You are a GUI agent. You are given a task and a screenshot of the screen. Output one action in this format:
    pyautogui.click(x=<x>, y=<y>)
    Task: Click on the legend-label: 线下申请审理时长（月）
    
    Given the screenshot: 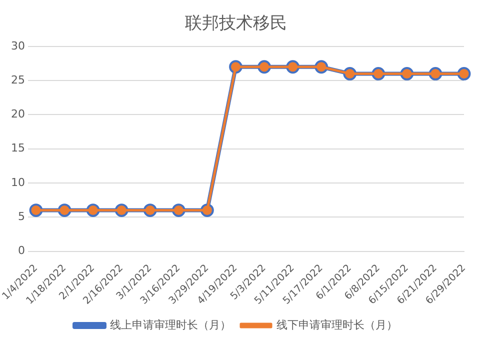 What is the action you would take?
    pyautogui.click(x=337, y=325)
    